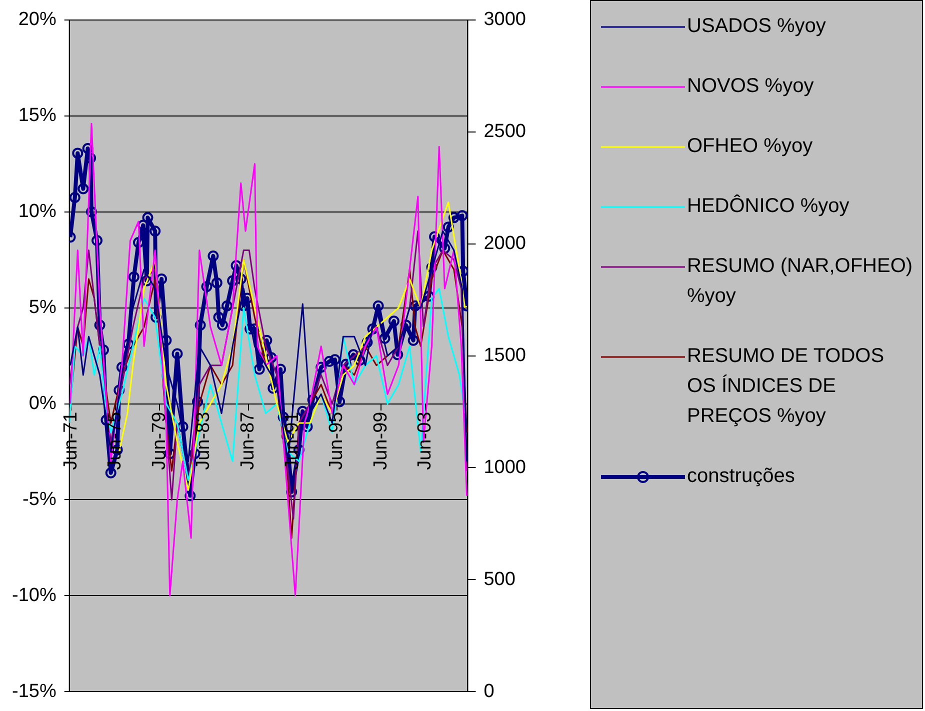 The image size is (925, 711). Describe the element at coordinates (37, 211) in the screenshot. I see `y-tick-label: 10%` at that location.